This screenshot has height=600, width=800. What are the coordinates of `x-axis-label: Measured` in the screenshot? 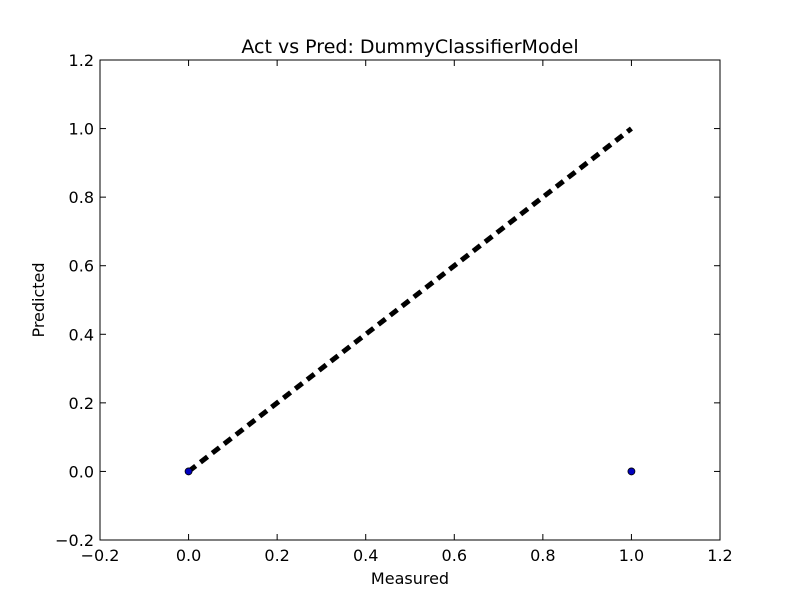 It's located at (410, 578).